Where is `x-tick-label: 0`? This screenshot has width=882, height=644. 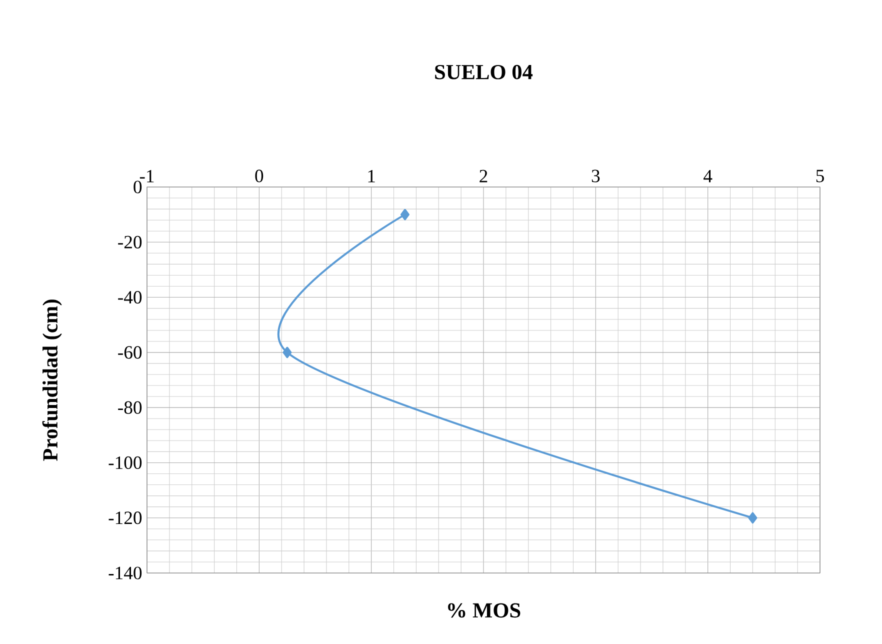
x-tick-label: 0 is located at coordinates (259, 176).